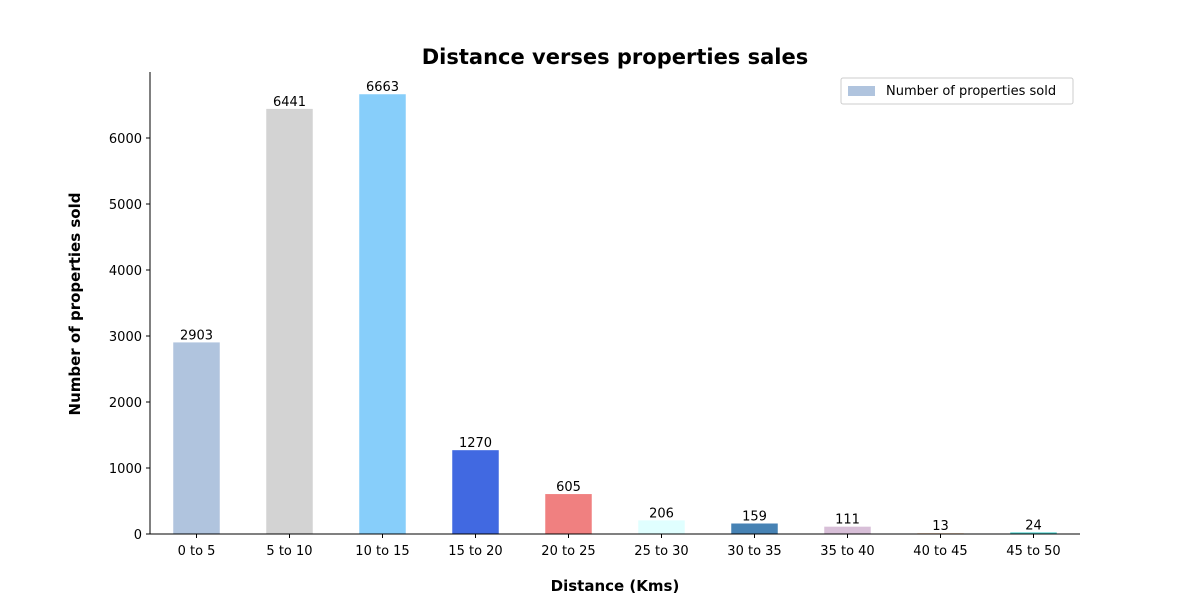 The width and height of the screenshot is (1200, 600). I want to click on legend-swatch, so click(861, 91).